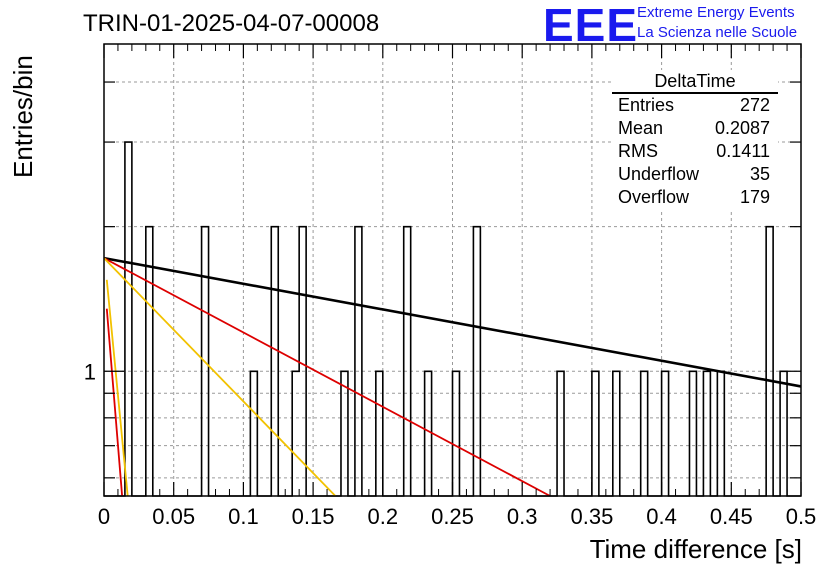  I want to click on run-title: TRIN-01-2025-04-07-00008, so click(231, 23).